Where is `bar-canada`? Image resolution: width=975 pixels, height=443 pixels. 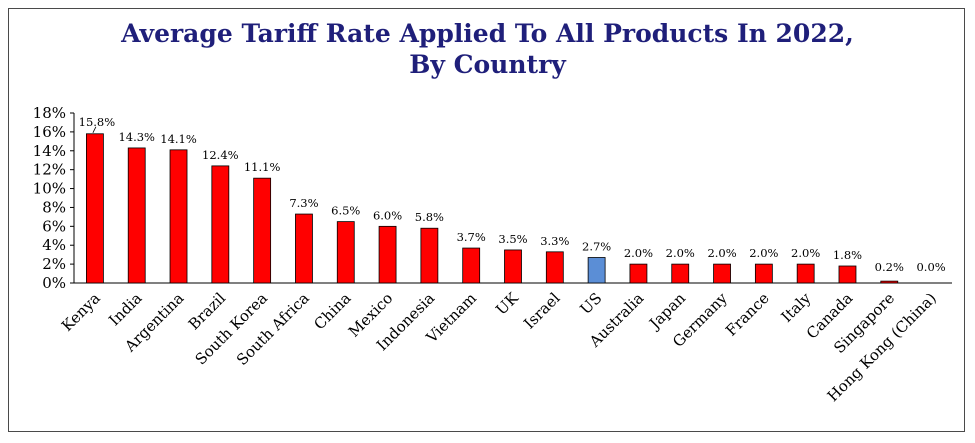
bar-canada is located at coordinates (847, 274).